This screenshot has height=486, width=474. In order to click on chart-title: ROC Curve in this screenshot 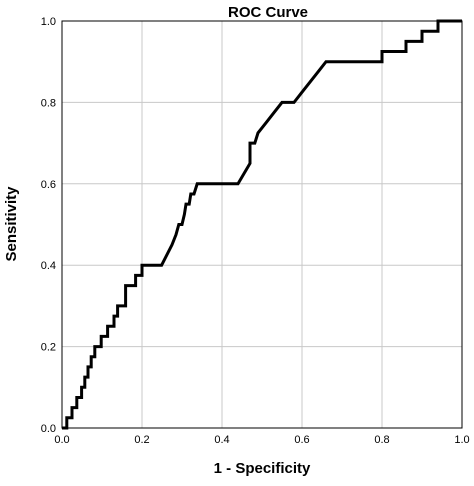, I will do `click(268, 12)`.